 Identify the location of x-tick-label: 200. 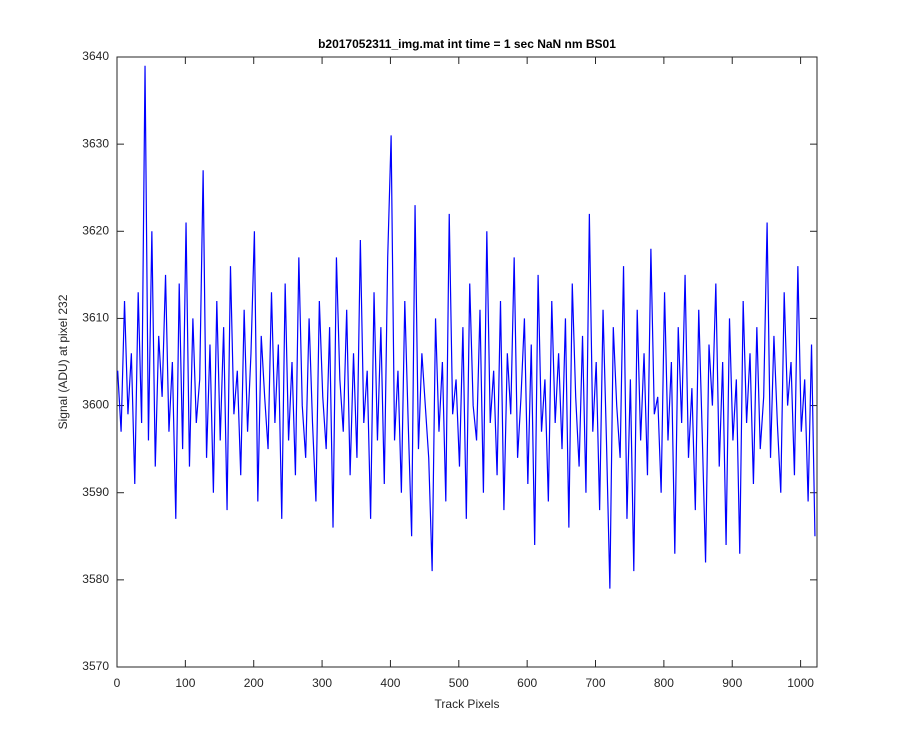
(254, 683).